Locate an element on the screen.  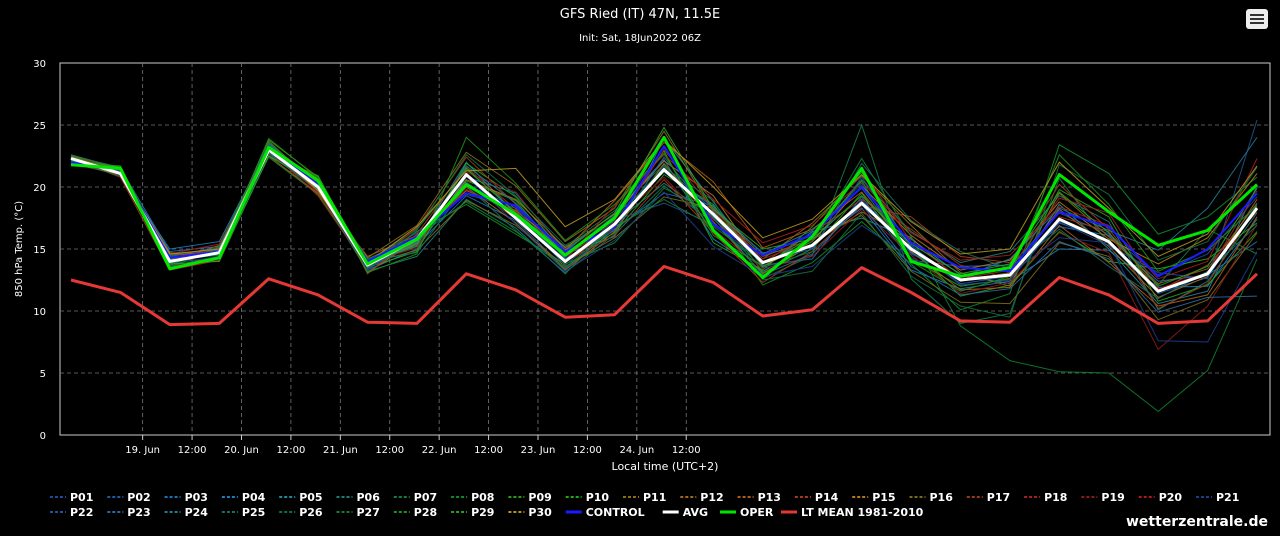
legend-item-p27: P27 is located at coordinates (358, 512).